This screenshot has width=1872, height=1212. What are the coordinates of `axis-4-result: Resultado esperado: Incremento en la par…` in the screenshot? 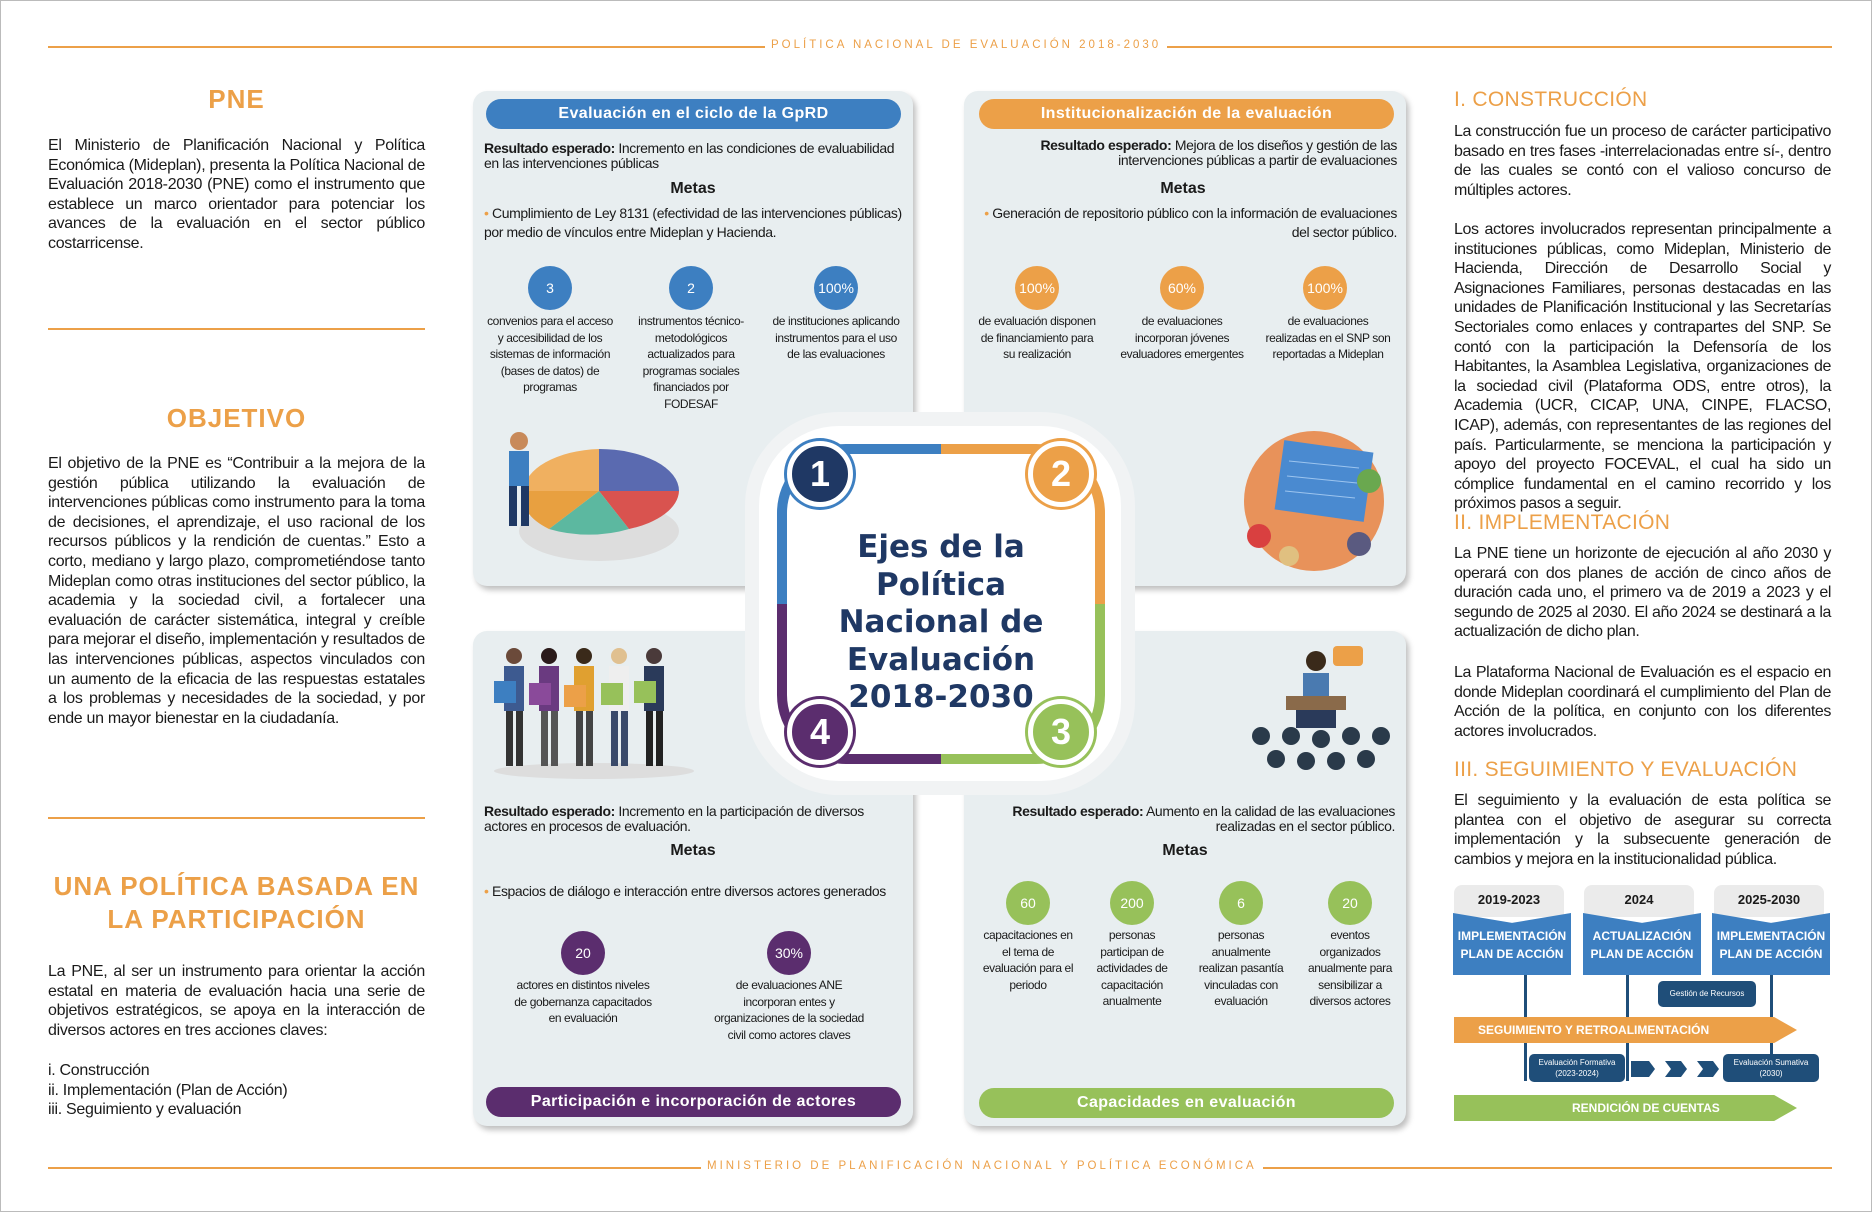 It's located at (694, 819).